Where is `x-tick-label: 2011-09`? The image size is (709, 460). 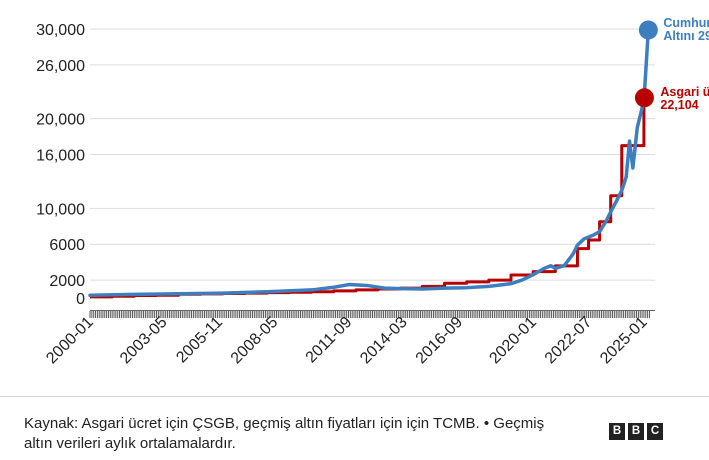
x-tick-label: 2011-09 is located at coordinates (329, 340).